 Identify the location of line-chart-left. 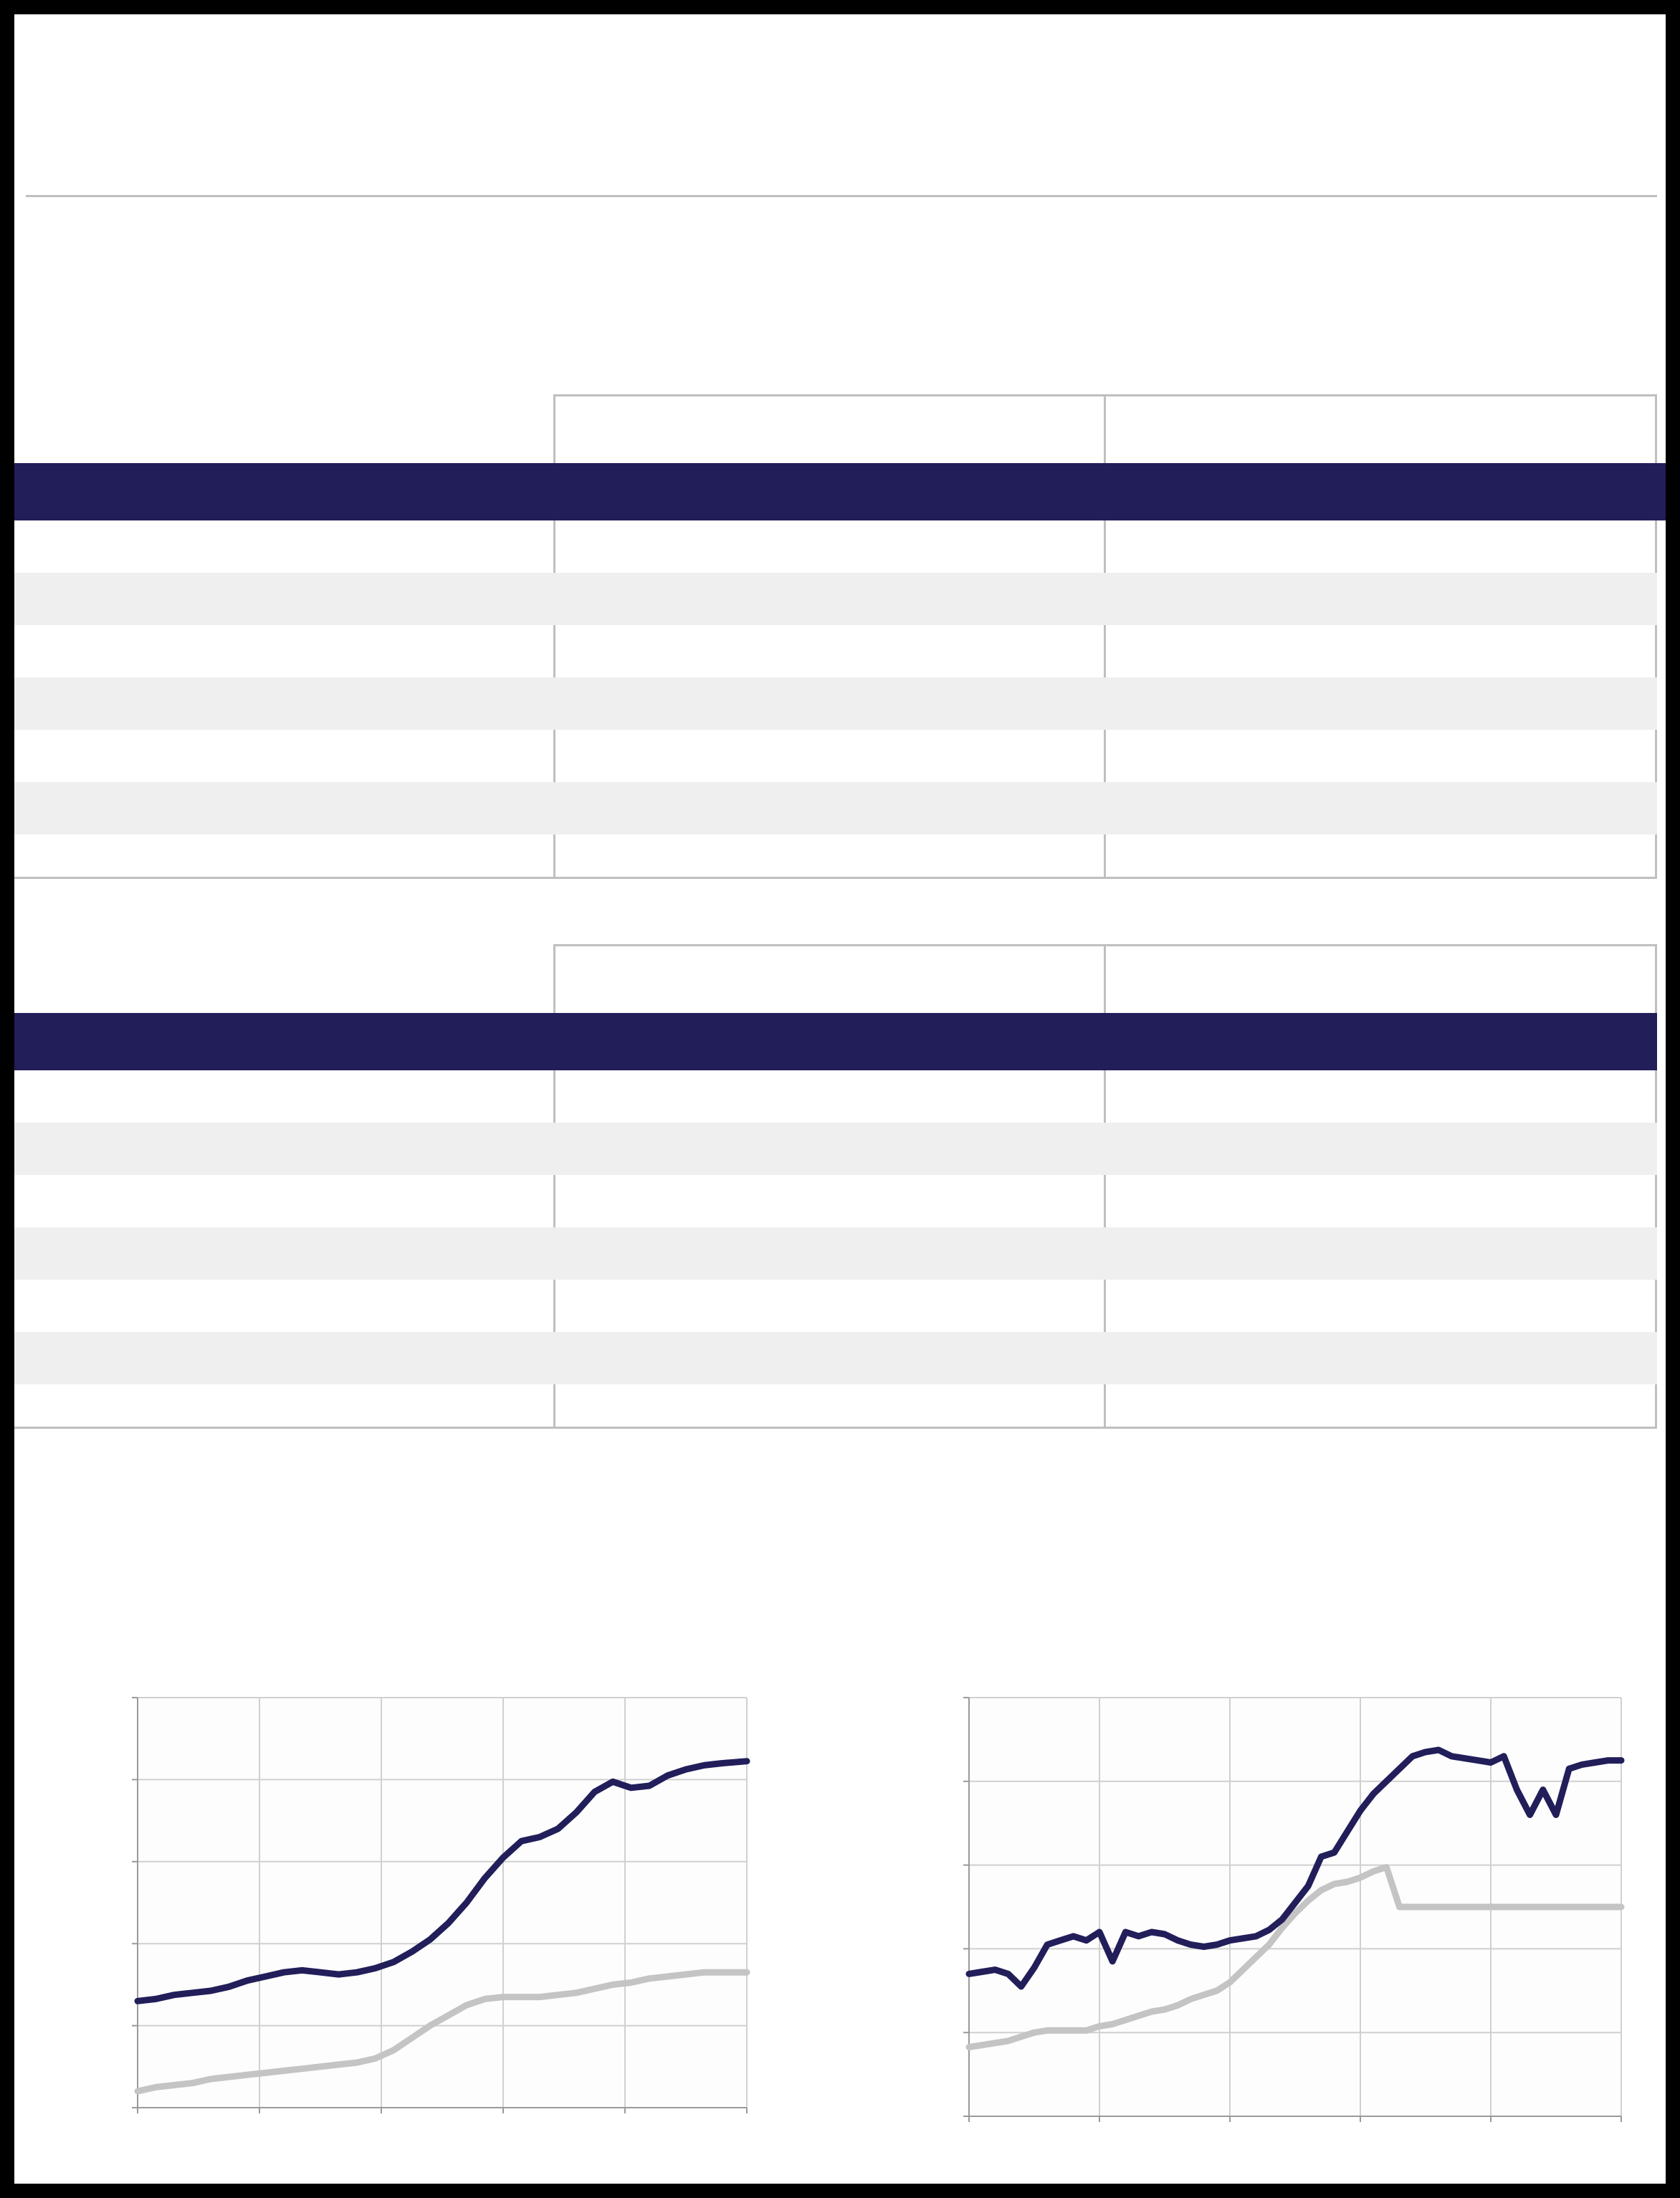
(441, 1905).